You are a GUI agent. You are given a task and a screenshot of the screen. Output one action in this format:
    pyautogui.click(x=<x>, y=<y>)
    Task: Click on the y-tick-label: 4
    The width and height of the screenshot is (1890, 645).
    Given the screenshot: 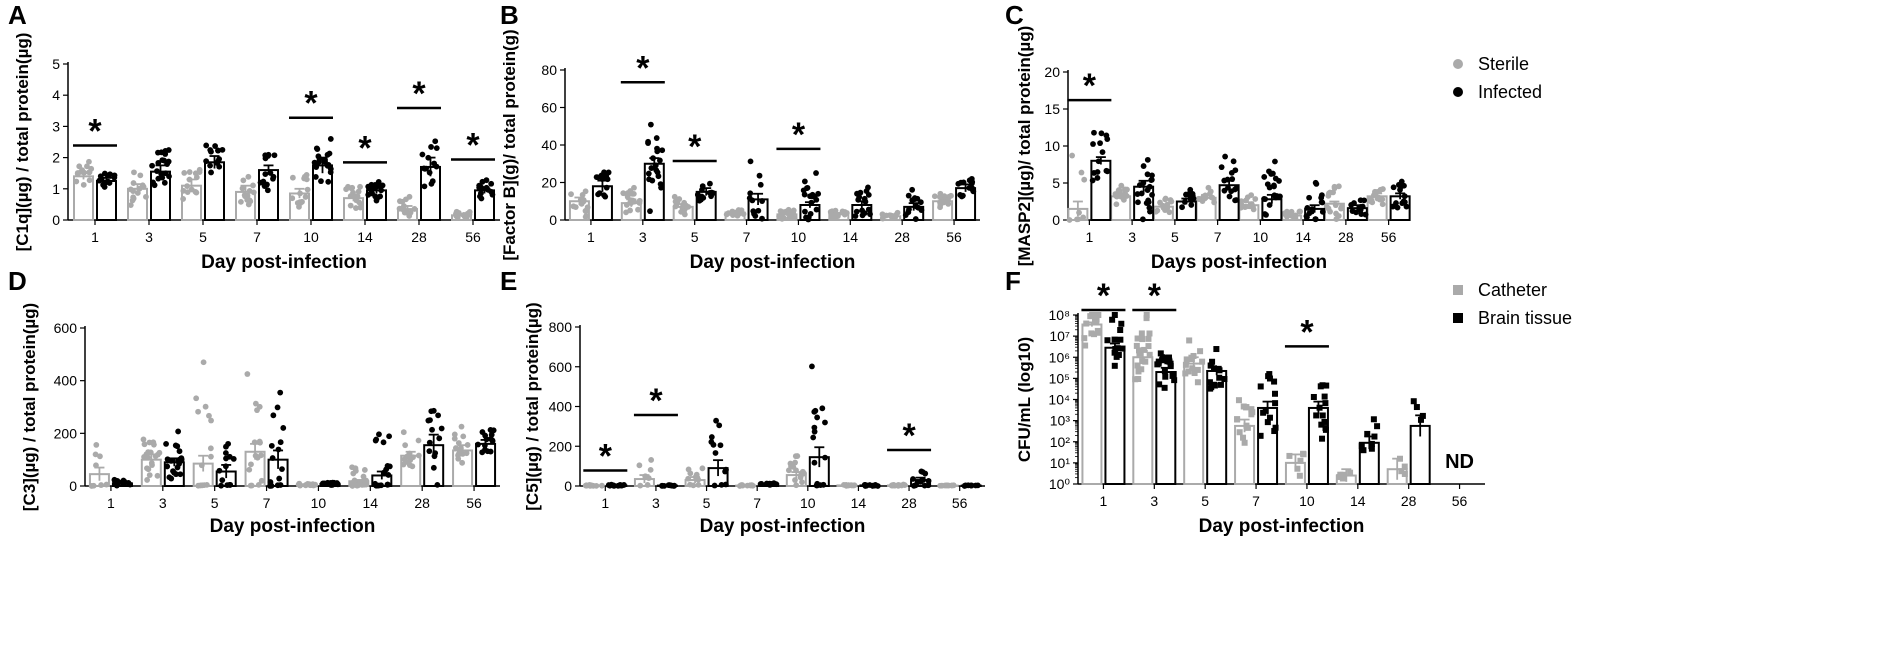 What is the action you would take?
    pyautogui.click(x=56, y=95)
    